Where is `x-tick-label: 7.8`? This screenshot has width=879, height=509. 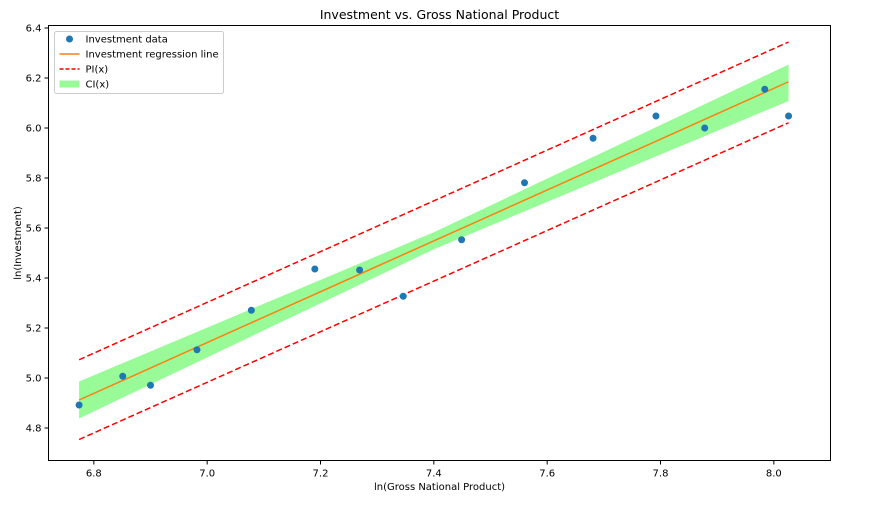 x-tick-label: 7.8 is located at coordinates (661, 474).